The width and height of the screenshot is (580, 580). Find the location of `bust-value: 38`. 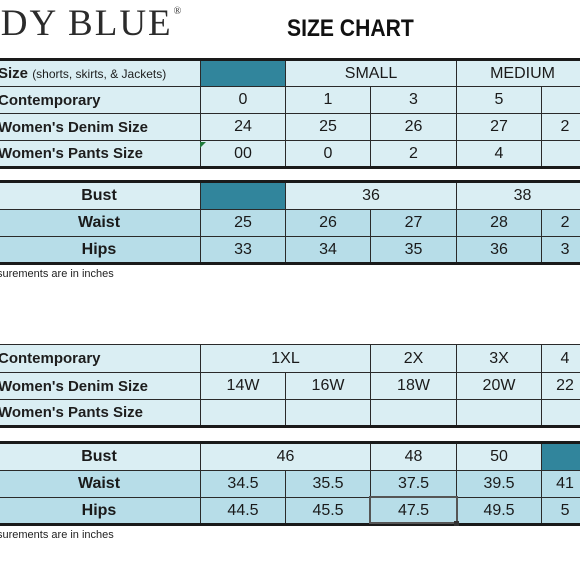

bust-value: 38 is located at coordinates (518, 195).